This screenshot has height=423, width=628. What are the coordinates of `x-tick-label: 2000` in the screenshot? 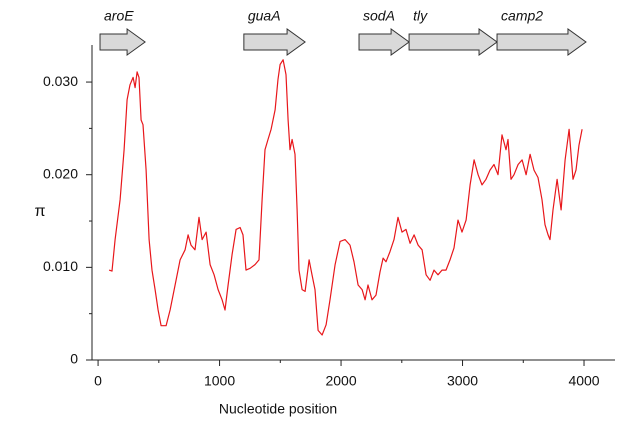 It's located at (340, 381).